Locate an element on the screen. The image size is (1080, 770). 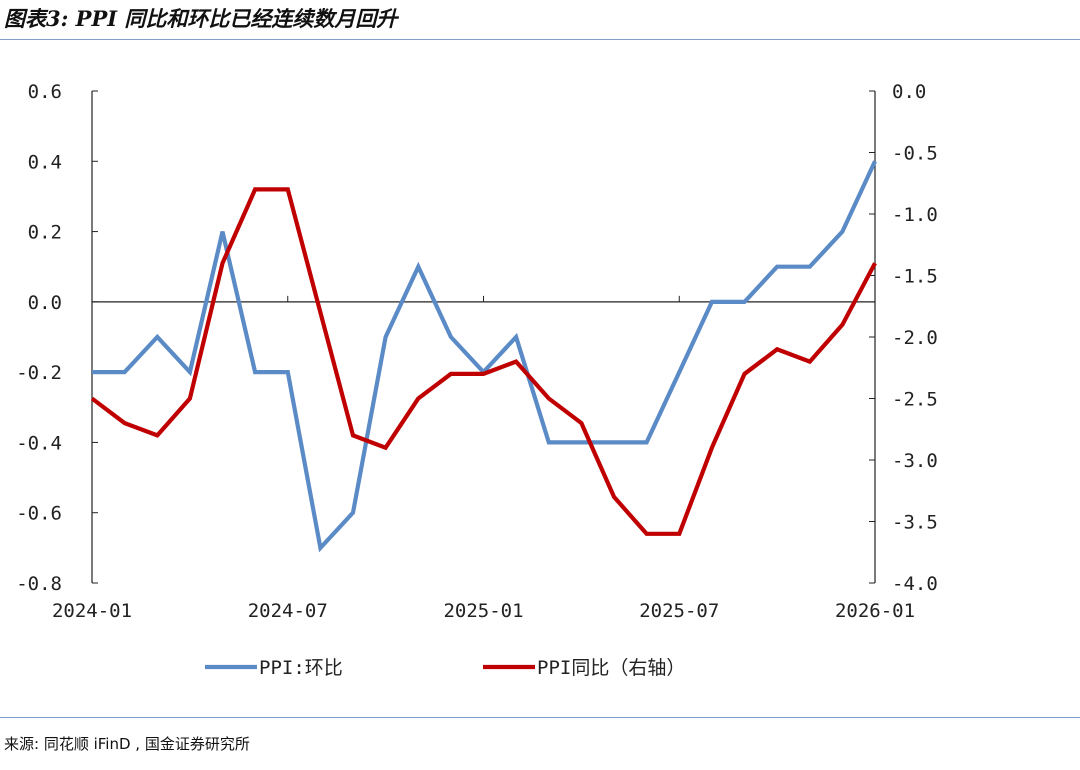
right-tick-label: -3.5 is located at coordinates (915, 523).